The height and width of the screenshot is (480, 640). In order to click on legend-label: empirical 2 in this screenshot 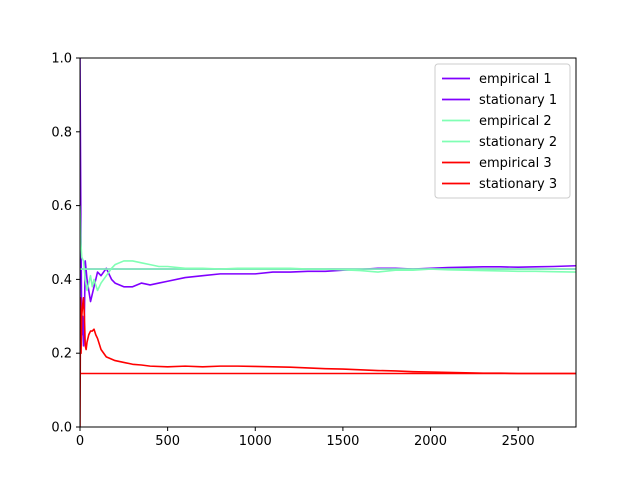, I will do `click(515, 121)`.